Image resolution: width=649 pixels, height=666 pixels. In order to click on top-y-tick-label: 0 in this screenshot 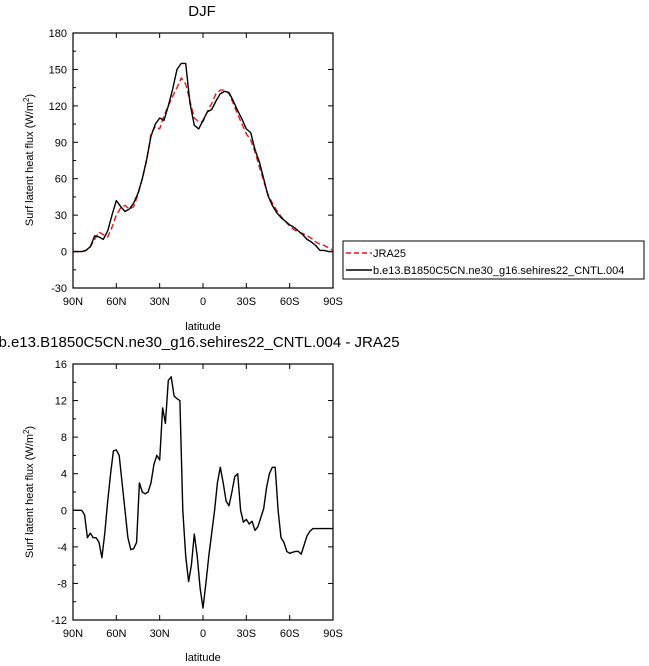, I will do `click(64, 253)`.